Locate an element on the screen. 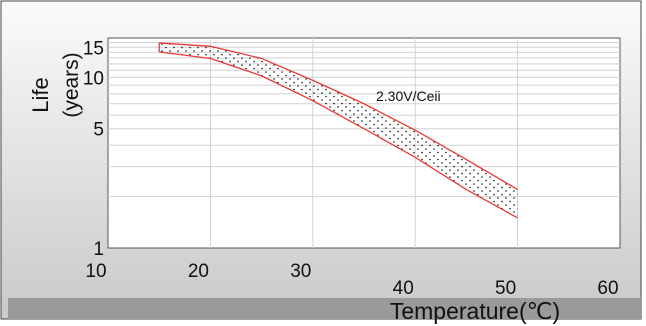 The image size is (646, 326). x-tick-label: 60 is located at coordinates (607, 288).